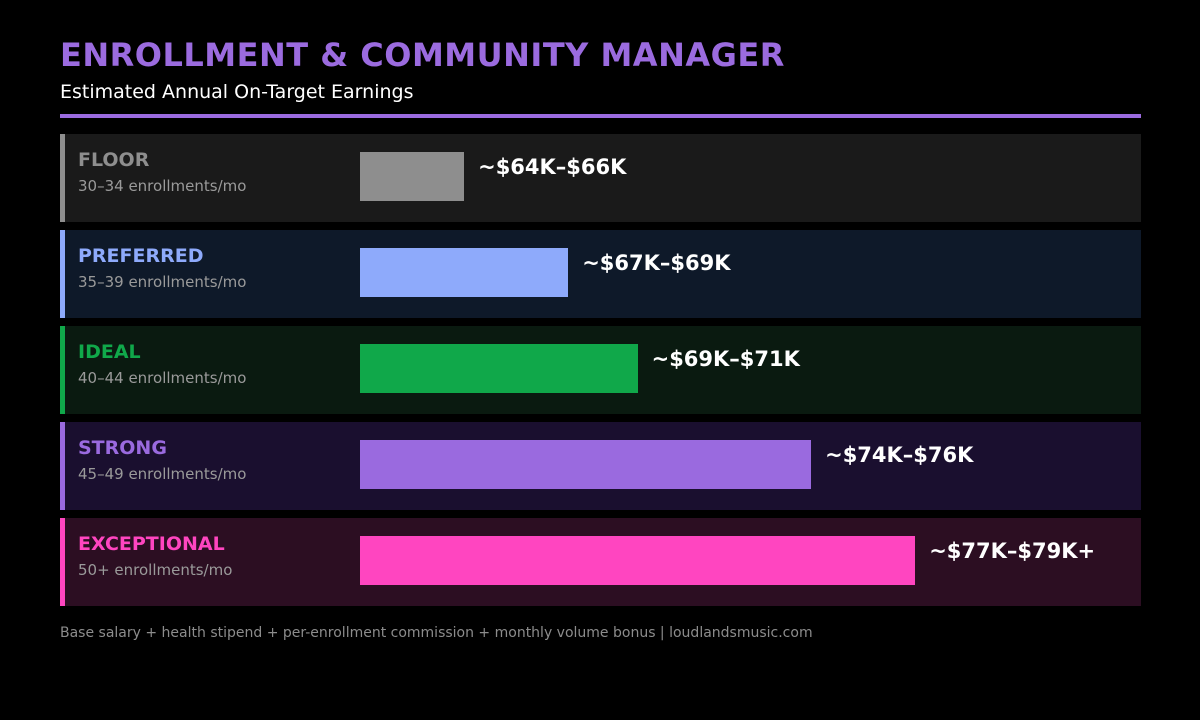 The image size is (1200, 720). Describe the element at coordinates (1012, 551) in the screenshot. I see `tier-value-label: ~$77K–$79K+` at that location.